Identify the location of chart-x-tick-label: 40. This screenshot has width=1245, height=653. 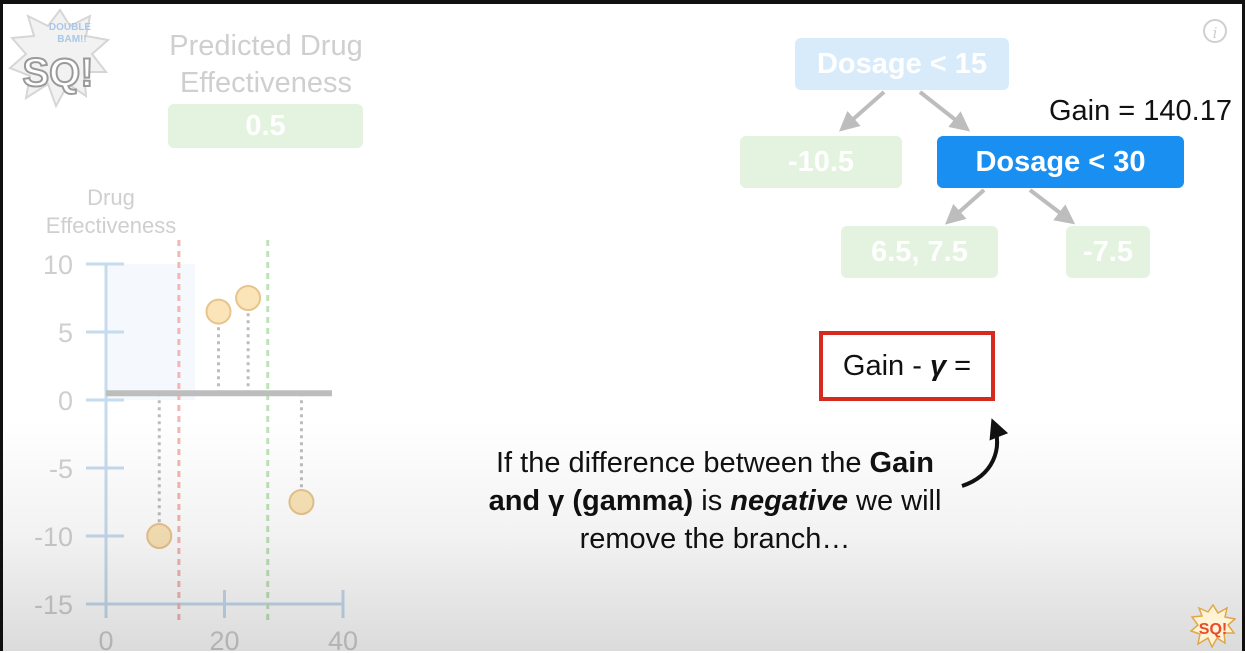
(343, 638).